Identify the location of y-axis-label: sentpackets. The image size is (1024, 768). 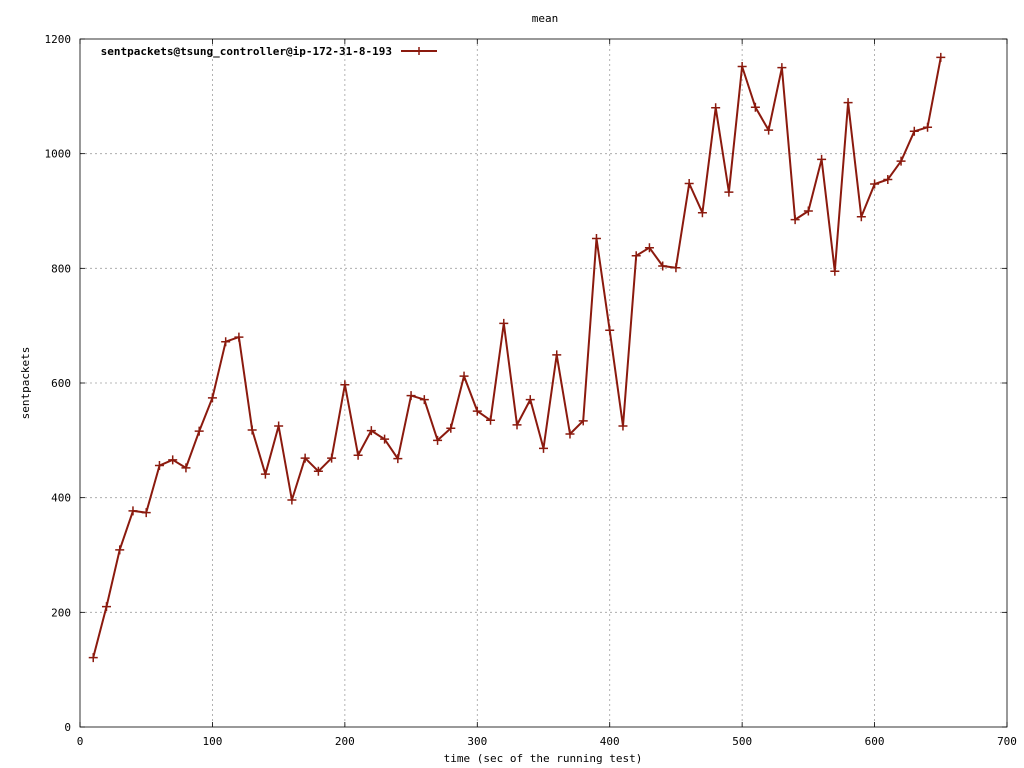
(25, 383).